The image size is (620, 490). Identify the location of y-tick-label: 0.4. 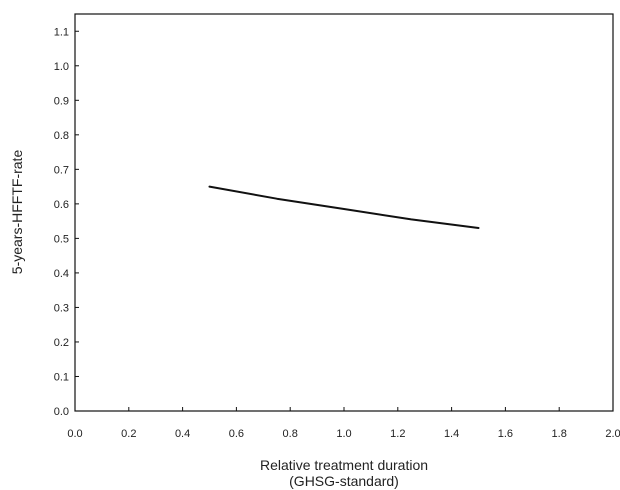
(61, 274).